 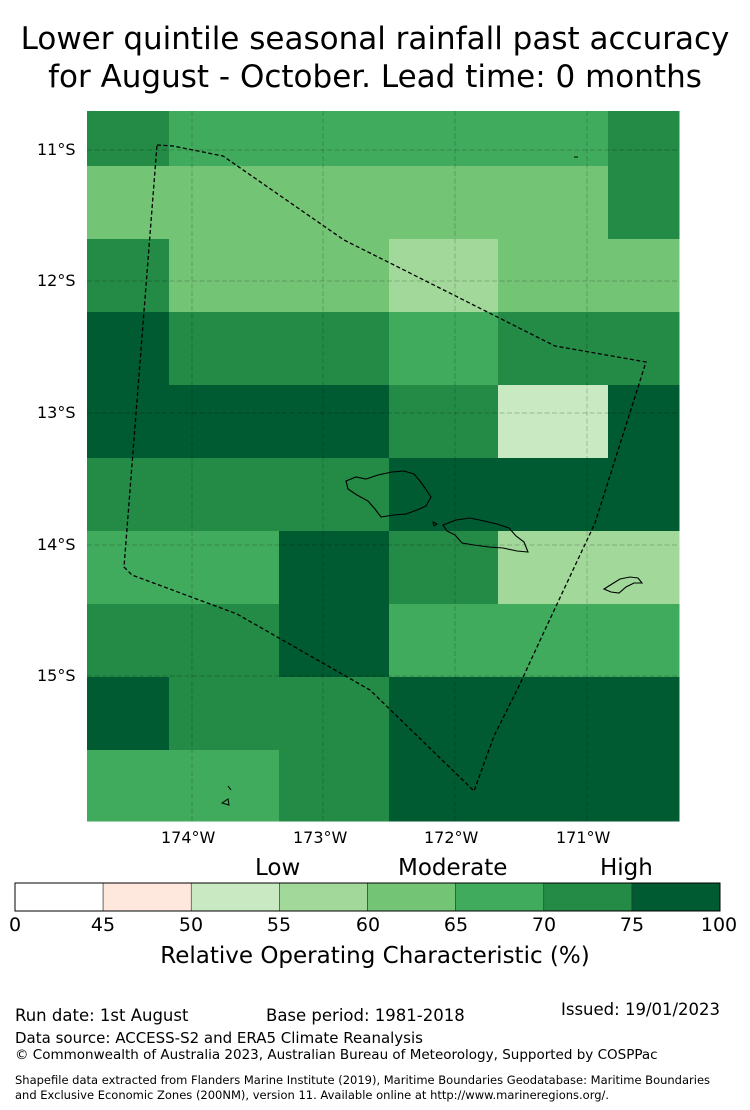 What do you see at coordinates (56, 149) in the screenshot?
I see `lat-label-11s: 11°S` at bounding box center [56, 149].